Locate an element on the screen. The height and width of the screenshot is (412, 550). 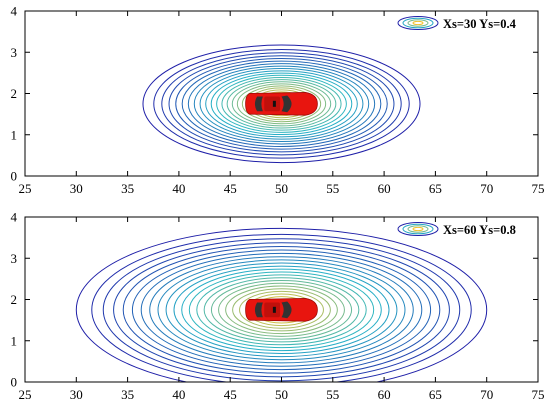
legend: Xs=30 Ys=0.4 is located at coordinates (457, 23).